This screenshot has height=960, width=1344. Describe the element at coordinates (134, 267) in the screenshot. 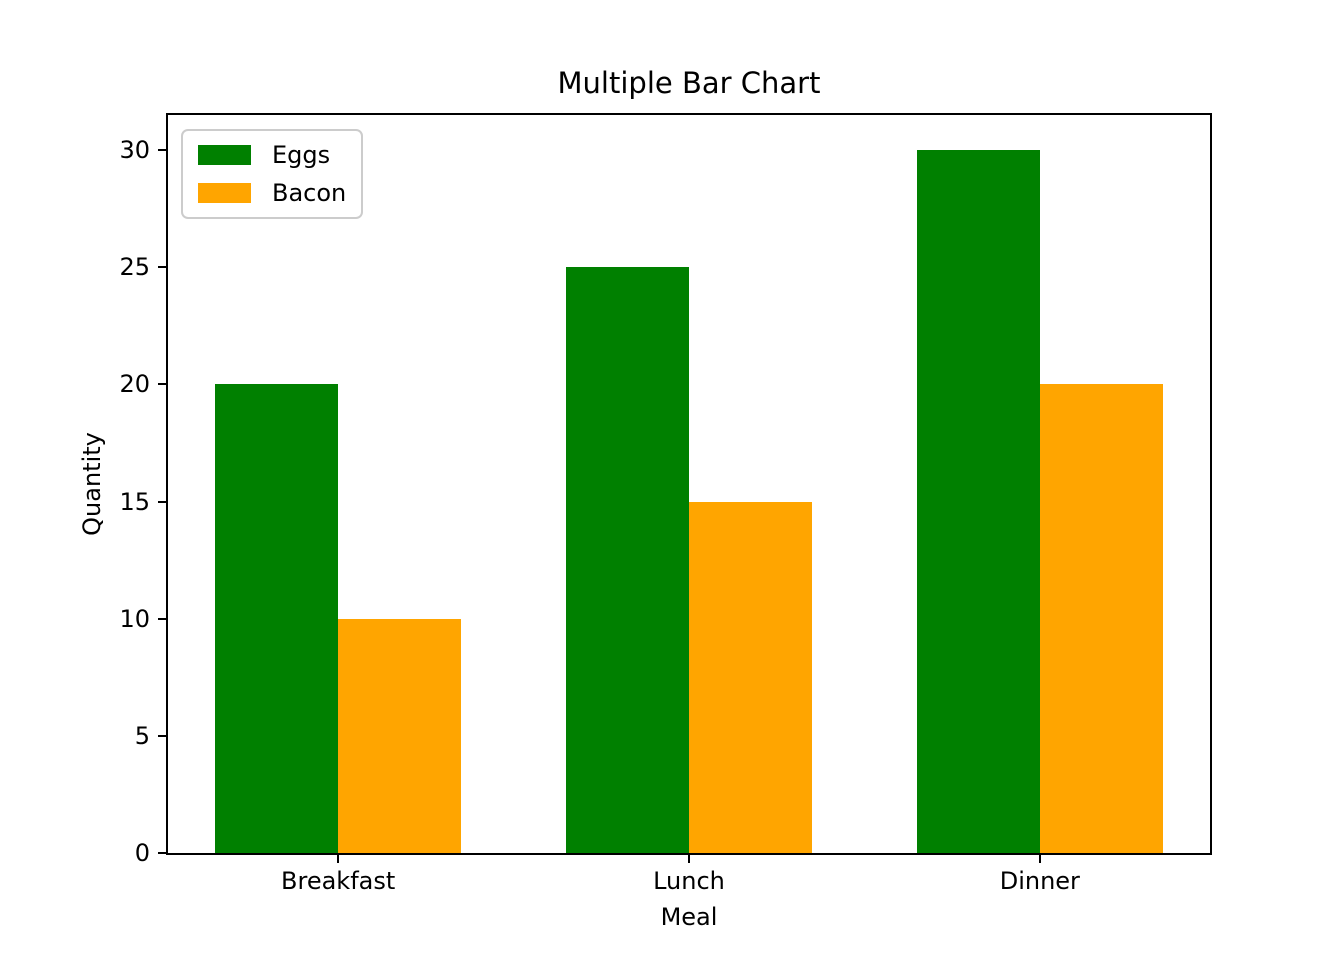

I see `y-tick-label: 25` at that location.